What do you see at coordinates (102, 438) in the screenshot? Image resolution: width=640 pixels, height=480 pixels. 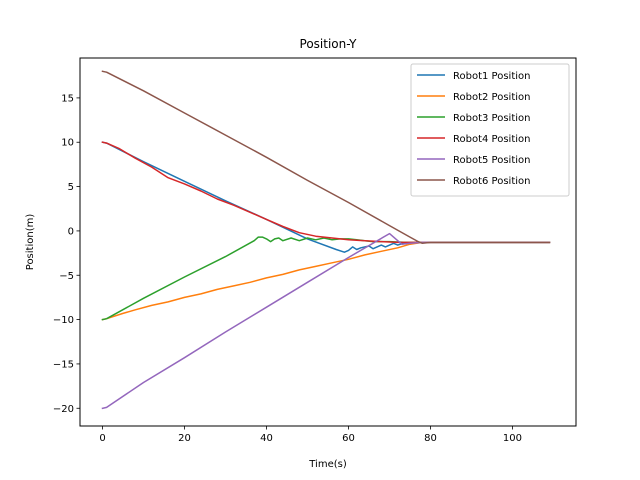 I see `x-tick-label: 0` at bounding box center [102, 438].